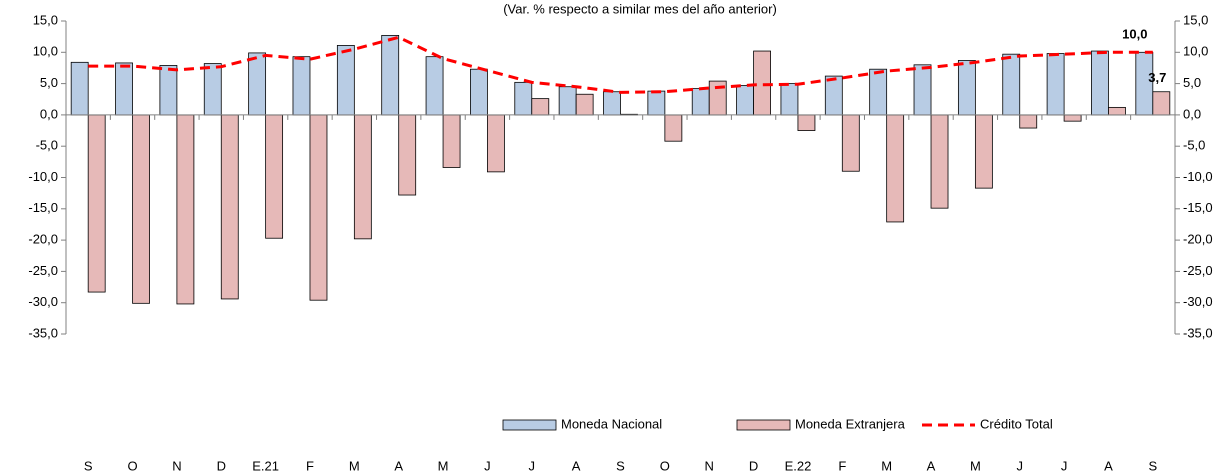 The height and width of the screenshot is (474, 1232). I want to click on y-tick-label: 15,0, so click(45, 19).